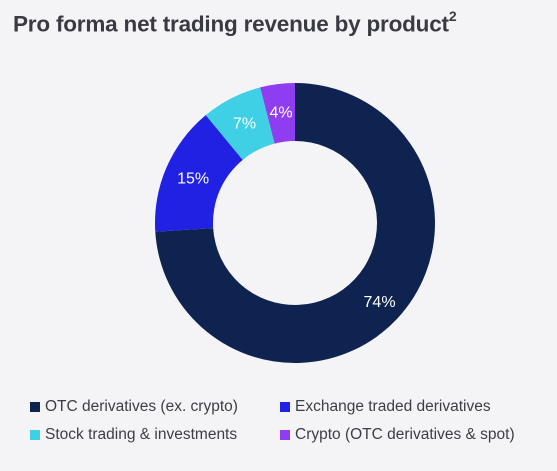  I want to click on legend-label: Crypto (OTC derivatives & spot), so click(405, 434).